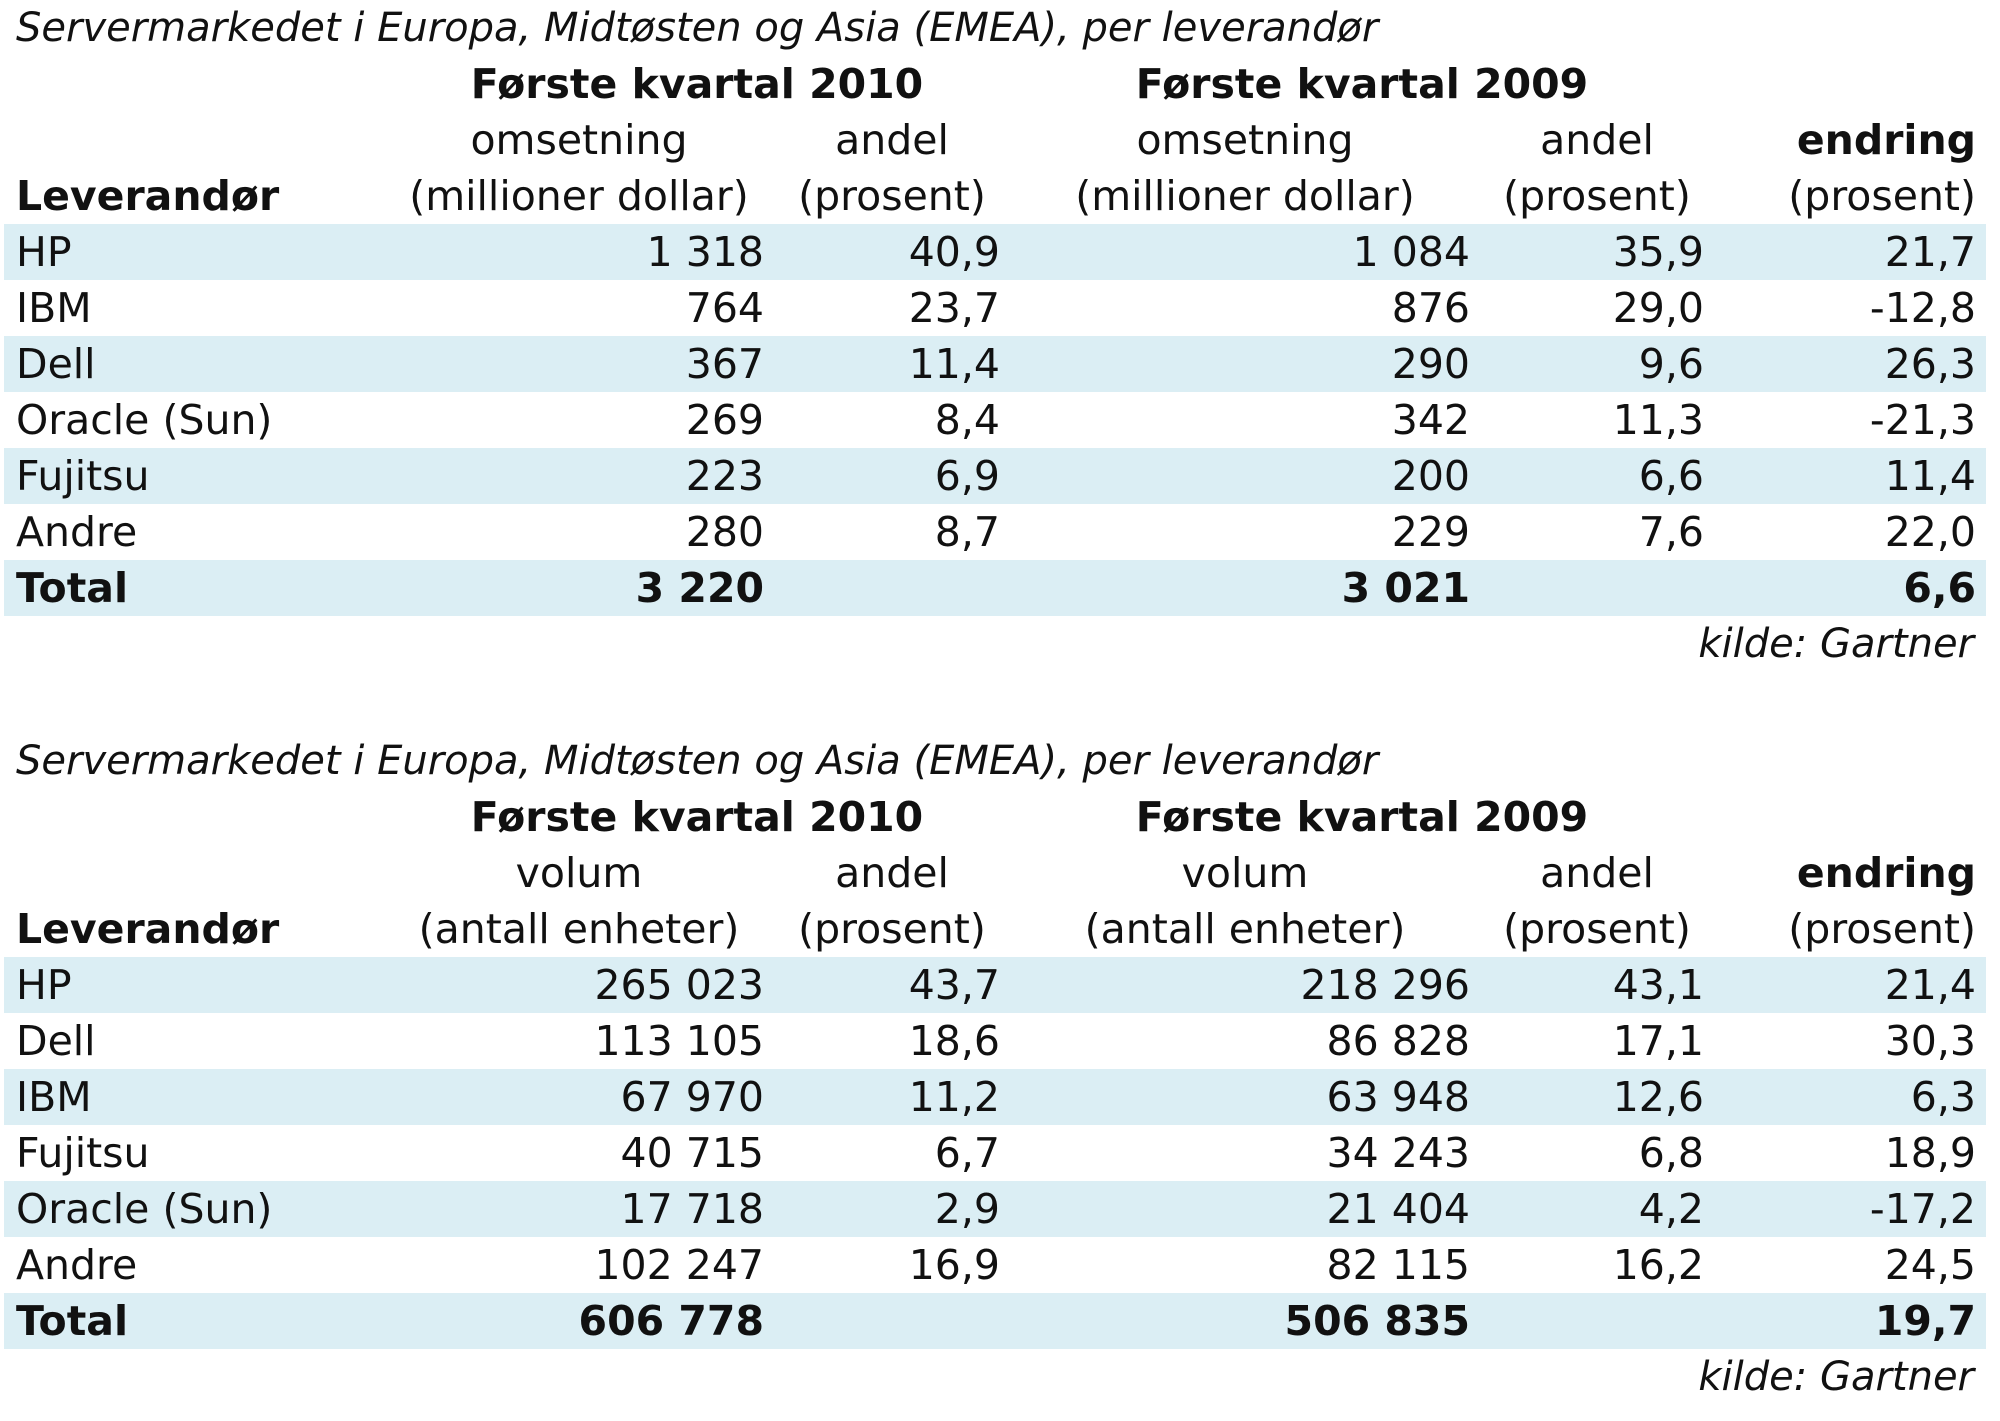  Describe the element at coordinates (1597, 476) in the screenshot. I see `share-2009-cell: 6,6` at that location.